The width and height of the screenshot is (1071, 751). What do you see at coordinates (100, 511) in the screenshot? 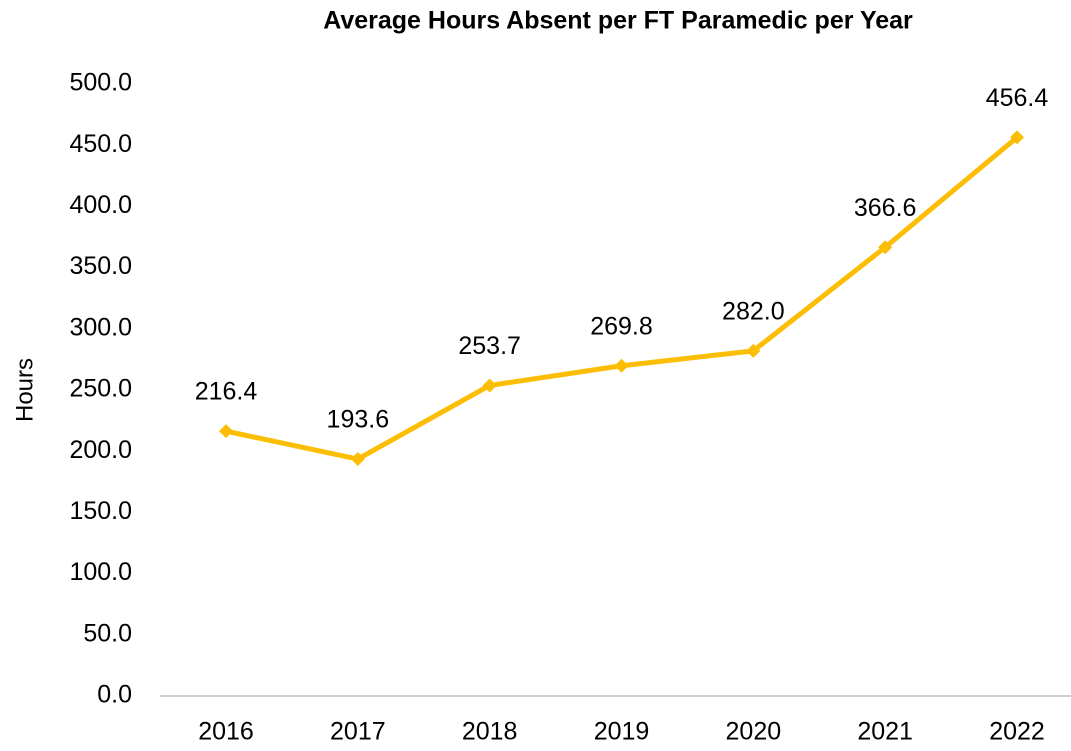
I see `y-tick-label: 150.0` at bounding box center [100, 511].